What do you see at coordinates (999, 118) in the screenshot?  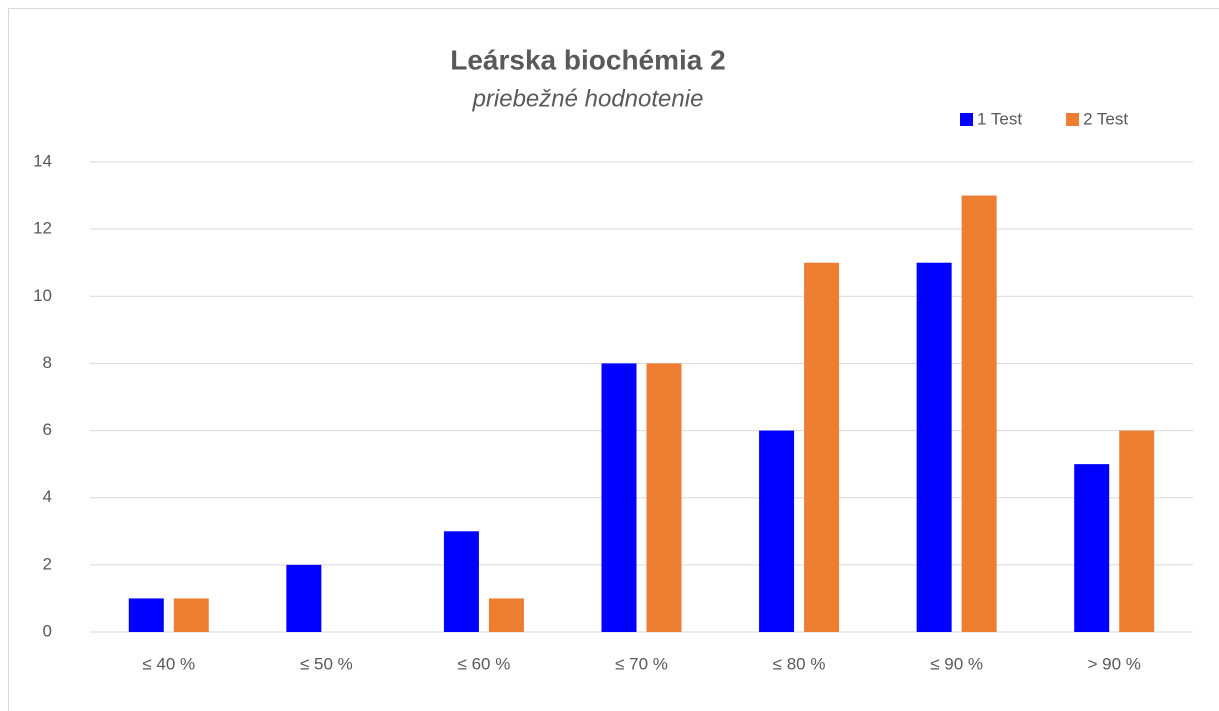 I see `legend-label: 1 Test` at bounding box center [999, 118].